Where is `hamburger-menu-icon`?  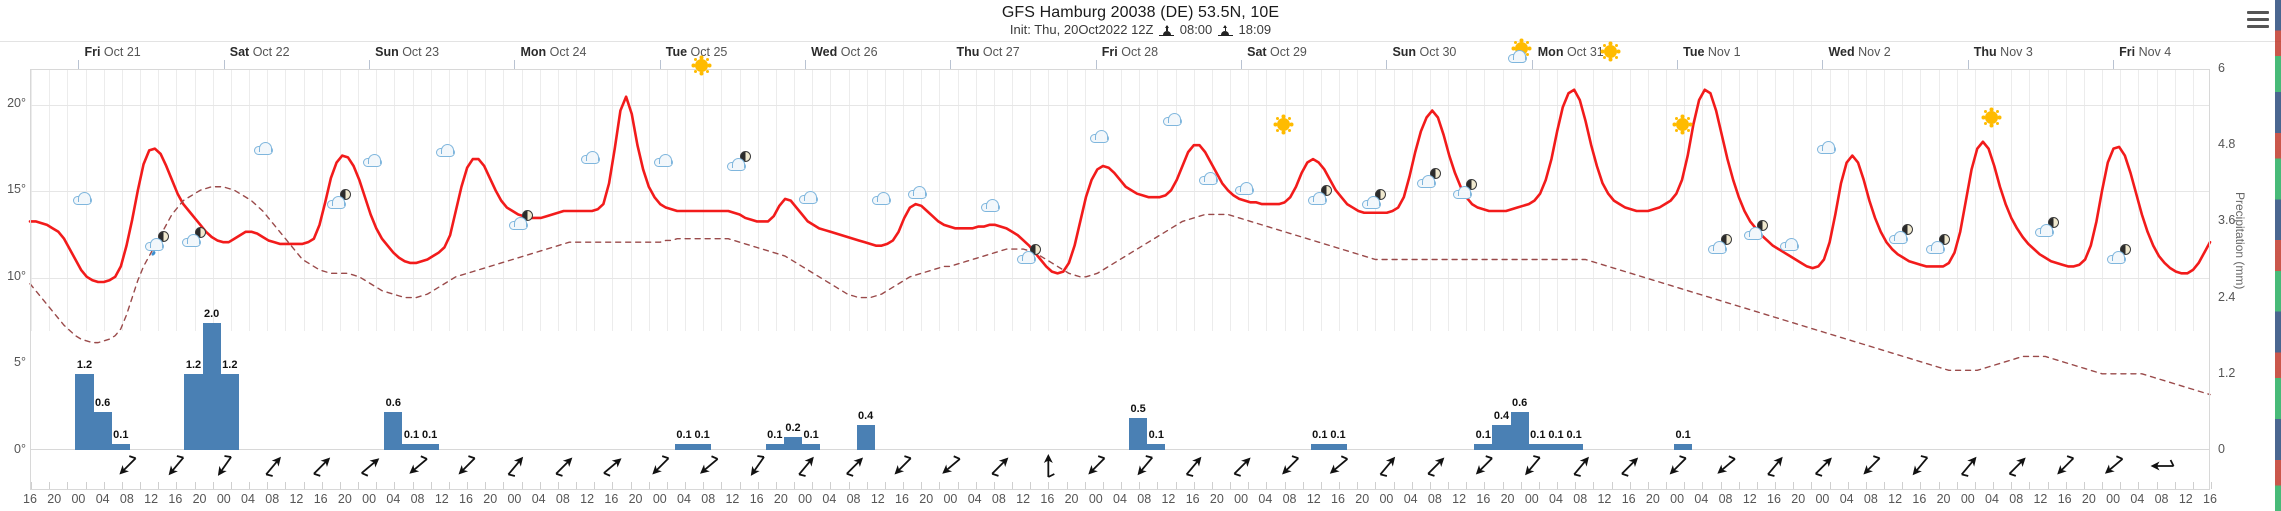 hamburger-menu-icon is located at coordinates (2258, 20).